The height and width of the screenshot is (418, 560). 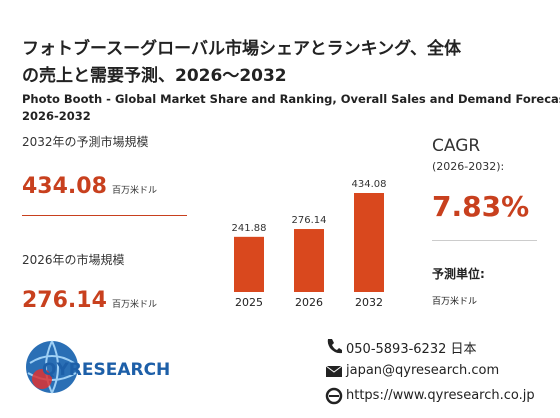 What do you see at coordinates (64, 186) in the screenshot?
I see `stat-value: 434.08` at bounding box center [64, 186].